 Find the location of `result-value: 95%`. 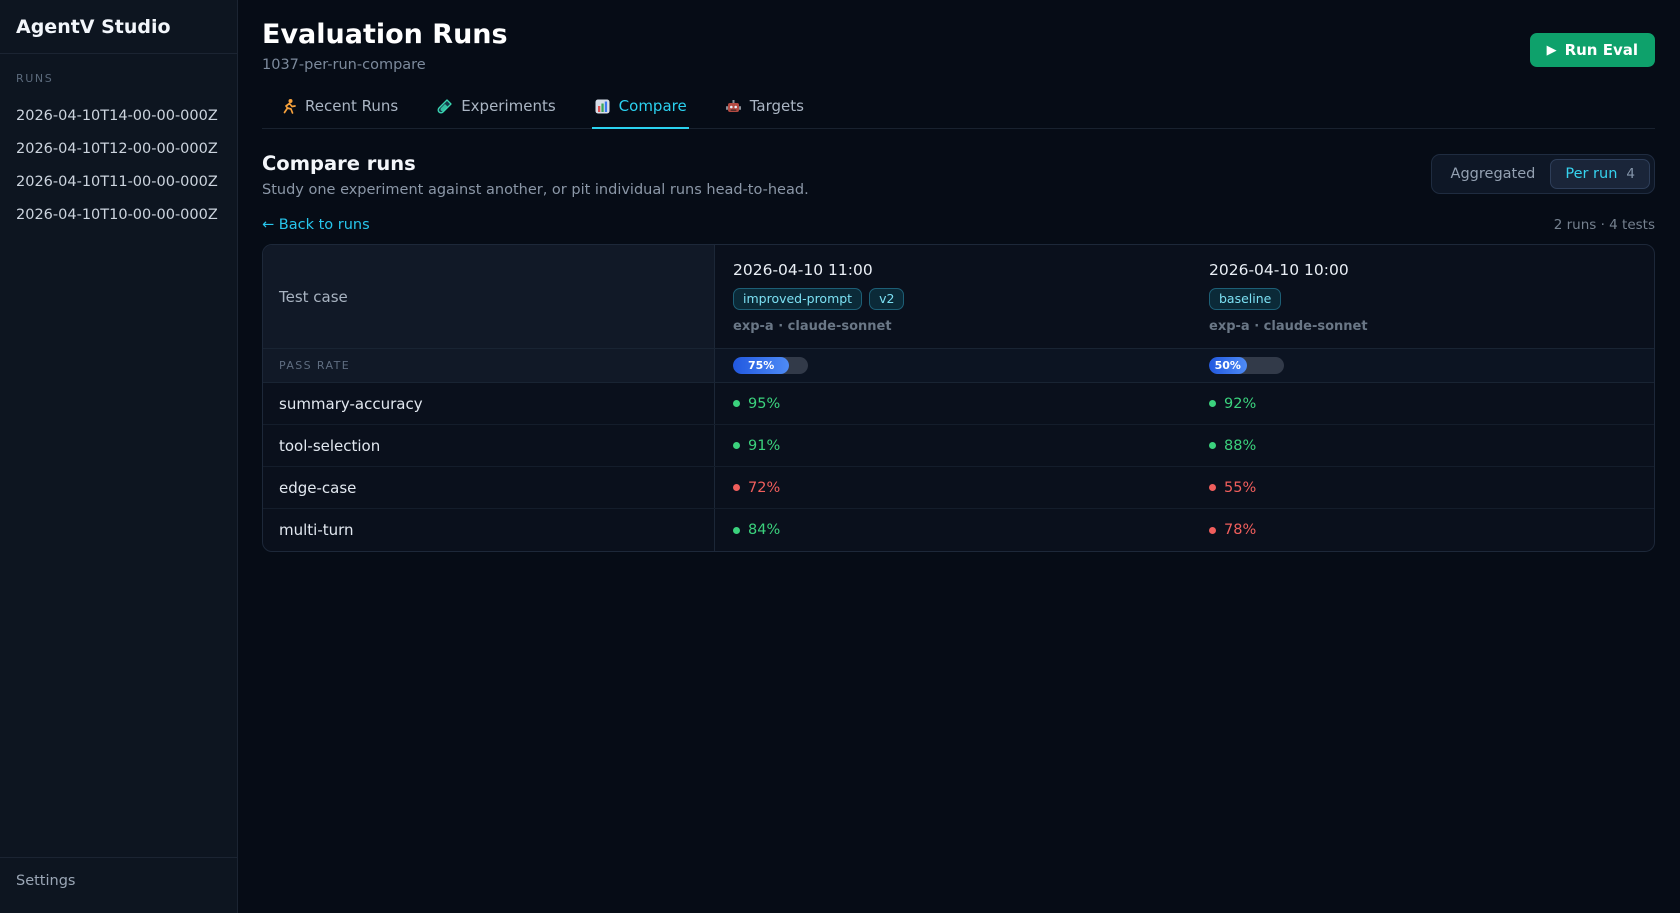

result-value: 95% is located at coordinates (953, 403).